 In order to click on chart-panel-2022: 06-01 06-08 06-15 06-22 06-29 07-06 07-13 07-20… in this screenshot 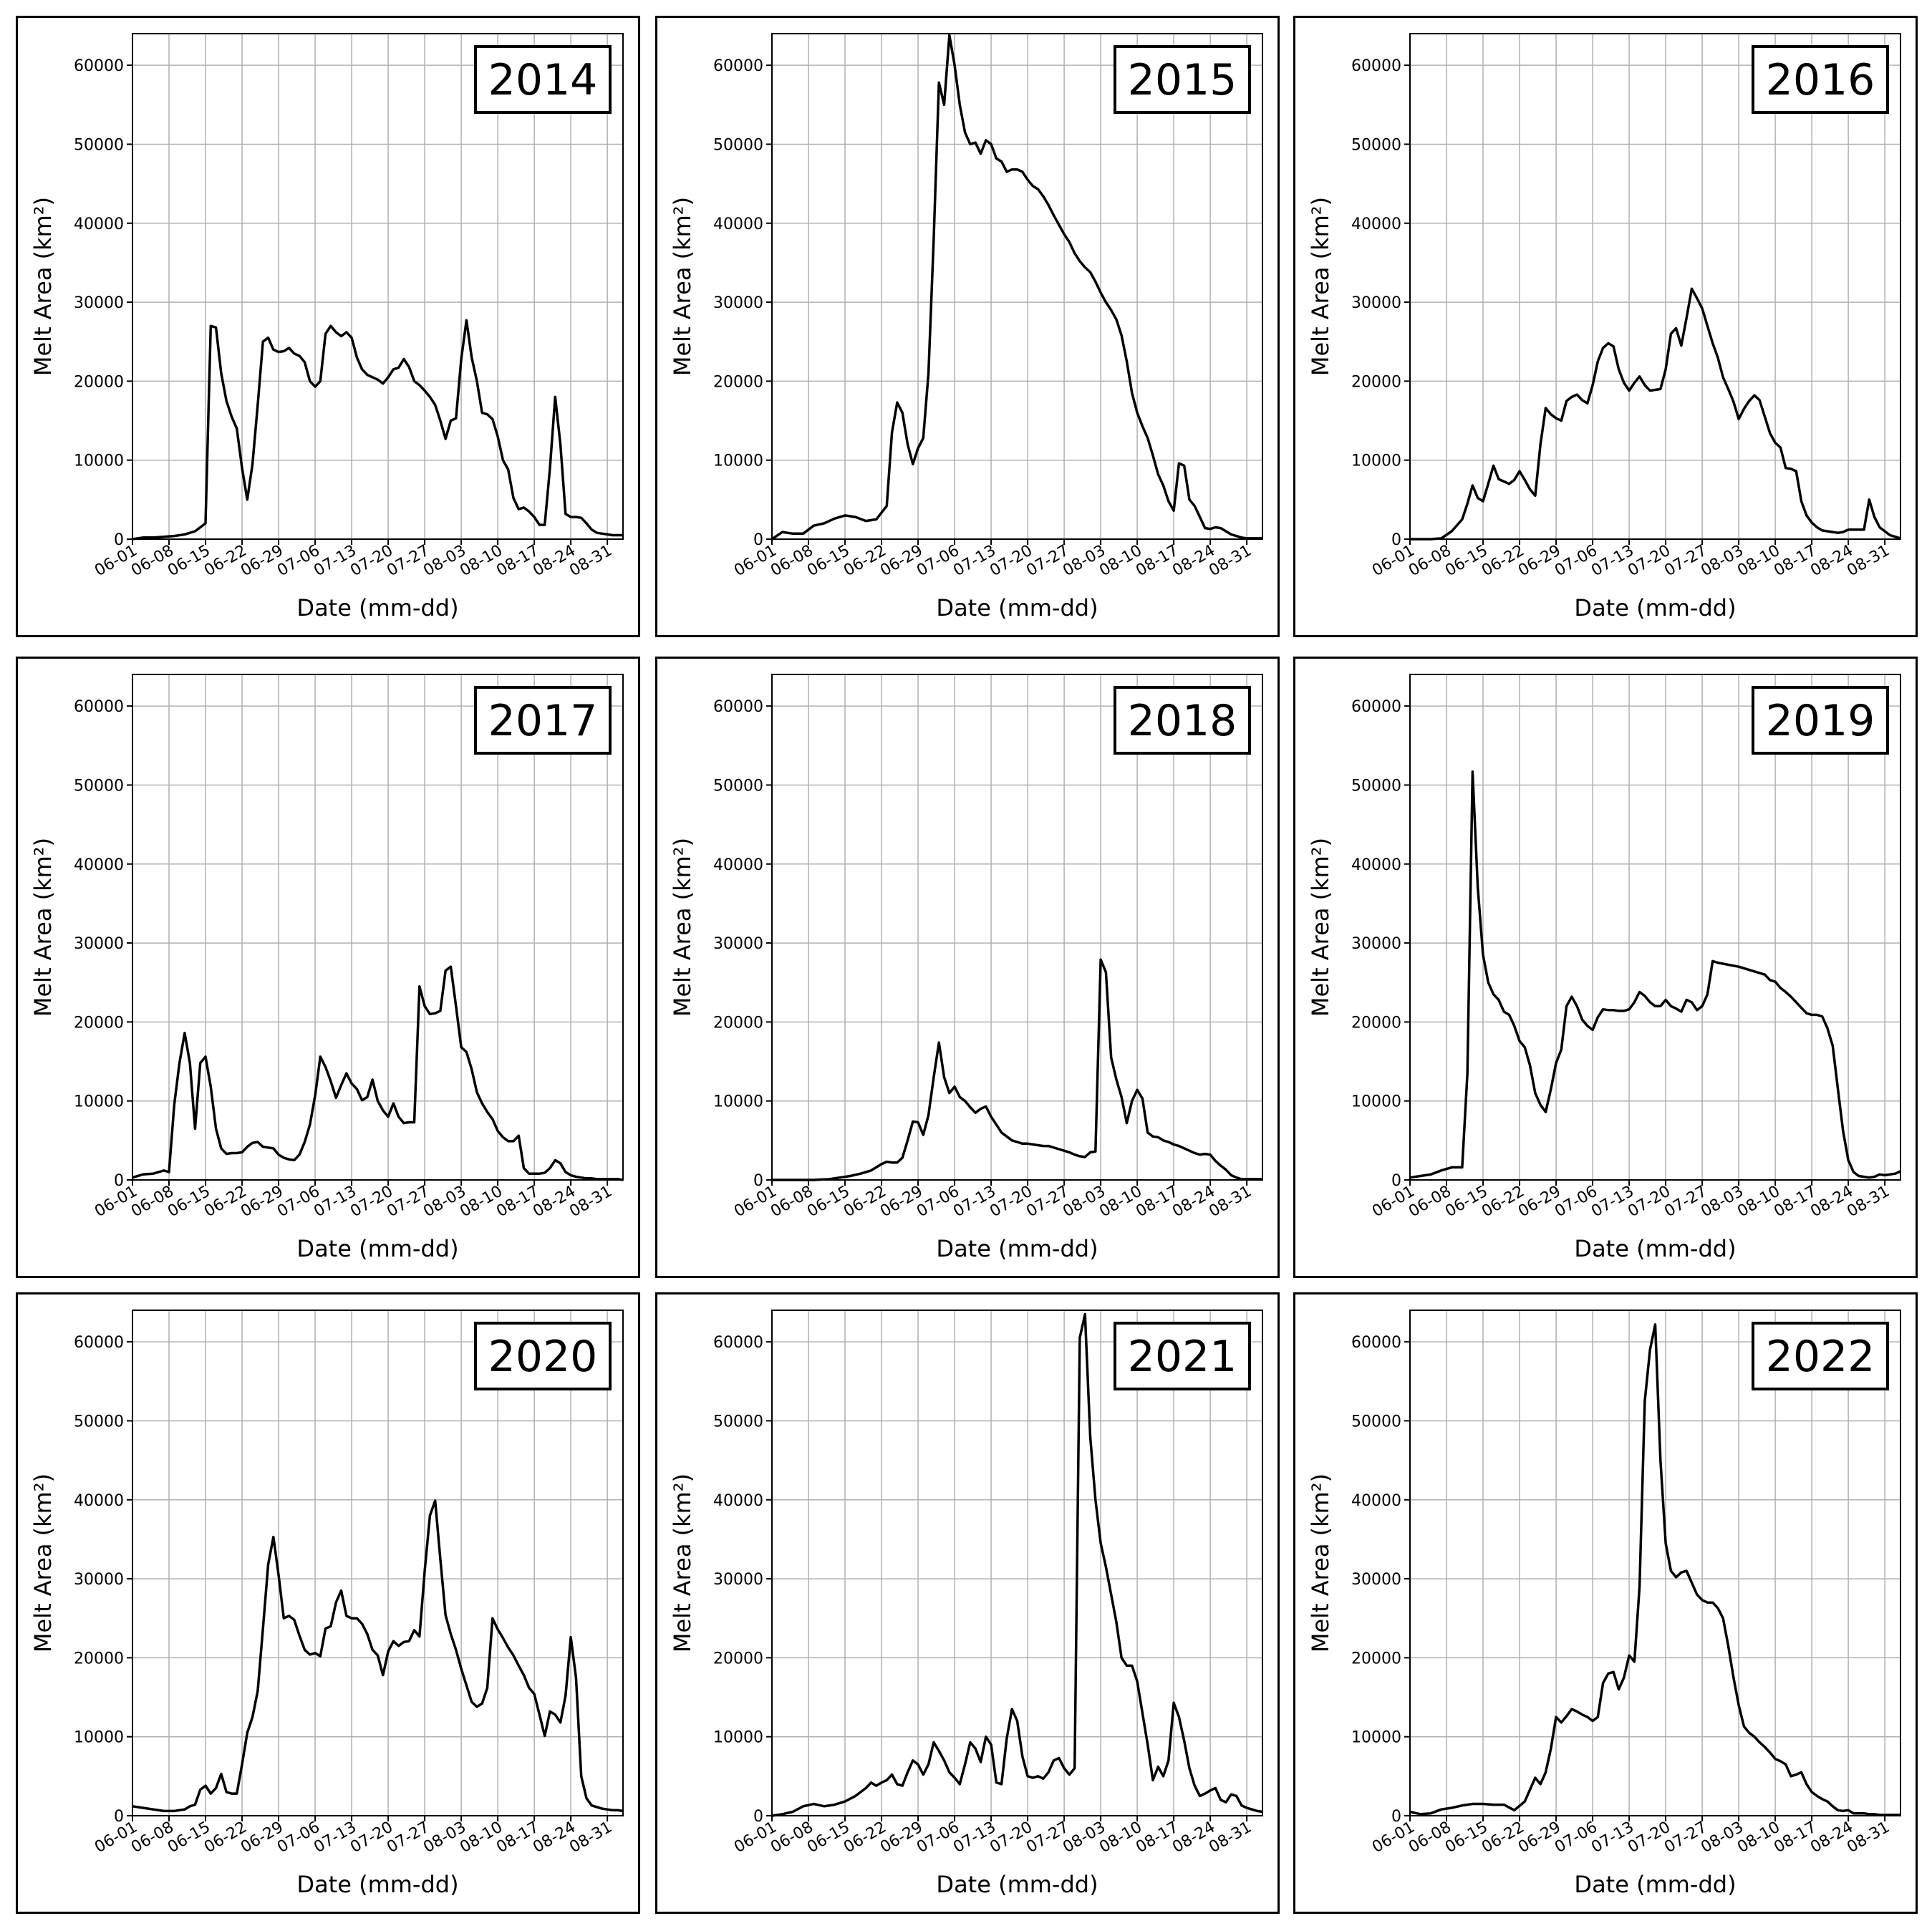, I will do `click(1605, 1603)`.